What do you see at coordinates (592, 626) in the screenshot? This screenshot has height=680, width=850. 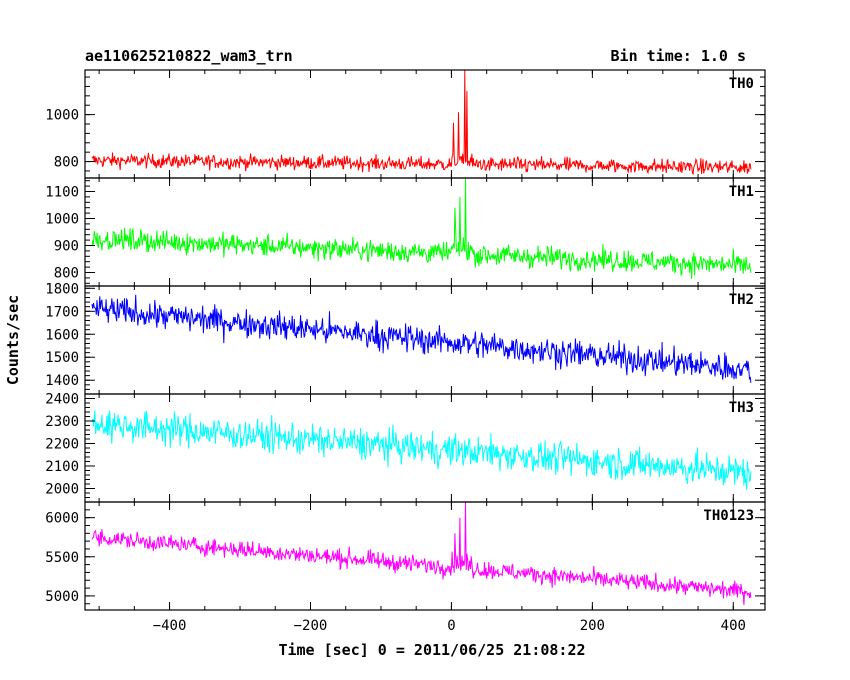 I see `x-tick-label: 200` at bounding box center [592, 626].